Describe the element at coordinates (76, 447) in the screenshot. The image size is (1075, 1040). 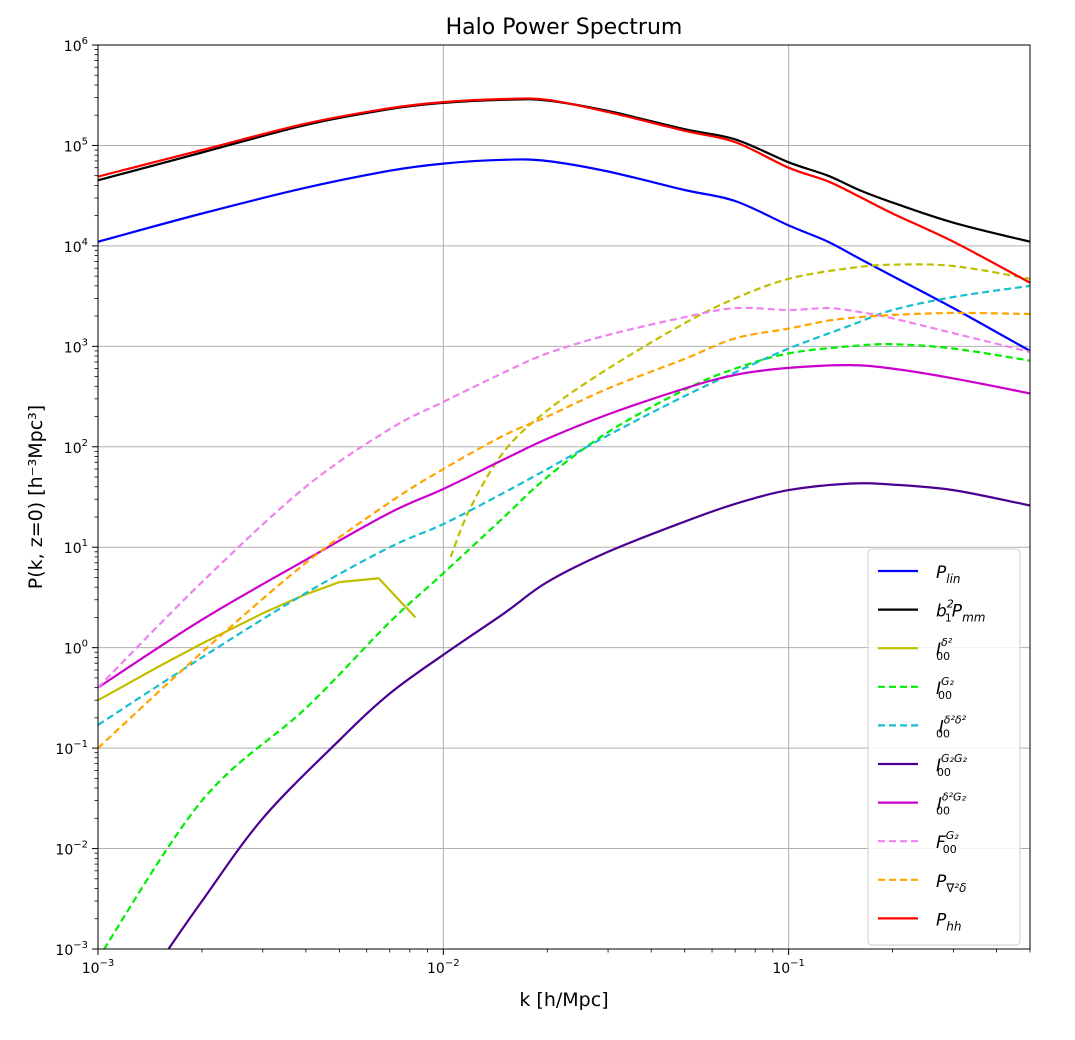
I see `y-tick-label: 10²` at that location.